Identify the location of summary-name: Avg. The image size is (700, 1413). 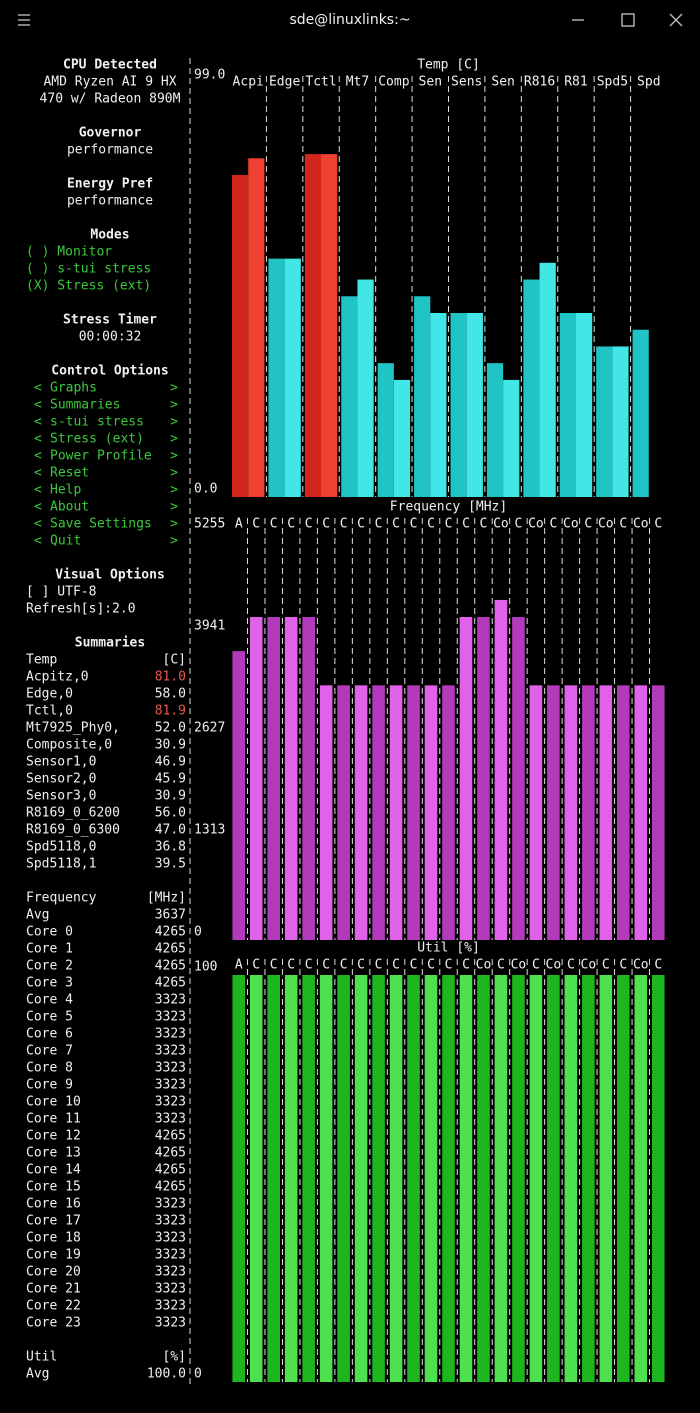
(37, 1374).